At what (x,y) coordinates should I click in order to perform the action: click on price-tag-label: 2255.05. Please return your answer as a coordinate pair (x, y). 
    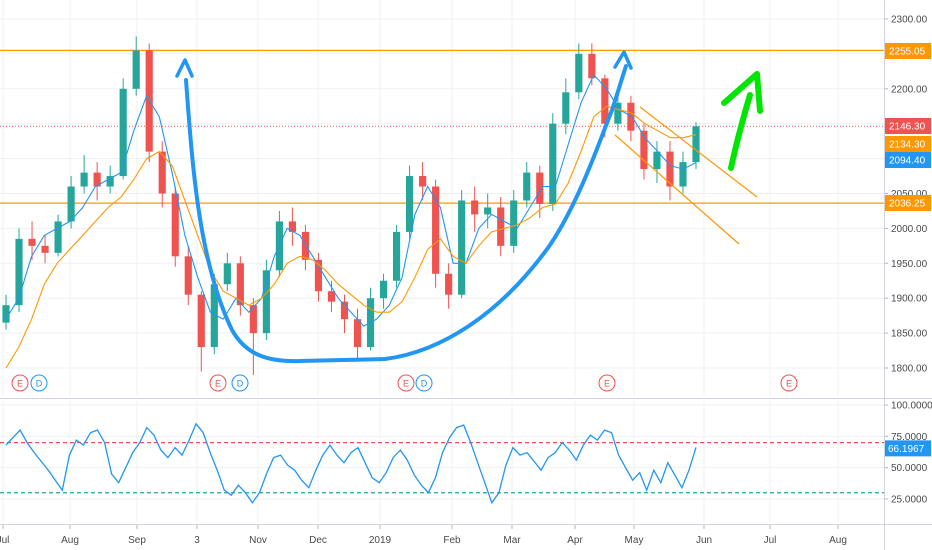
    Looking at the image, I should click on (907, 52).